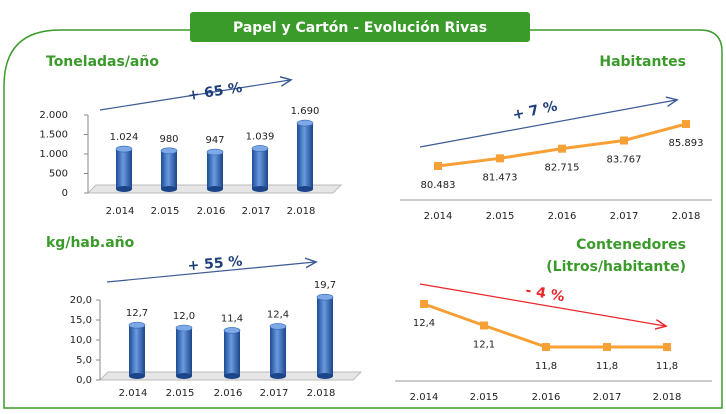 This screenshot has height=414, width=726. Describe the element at coordinates (215, 264) in the screenshot. I see `annotation: + 55 %` at that location.